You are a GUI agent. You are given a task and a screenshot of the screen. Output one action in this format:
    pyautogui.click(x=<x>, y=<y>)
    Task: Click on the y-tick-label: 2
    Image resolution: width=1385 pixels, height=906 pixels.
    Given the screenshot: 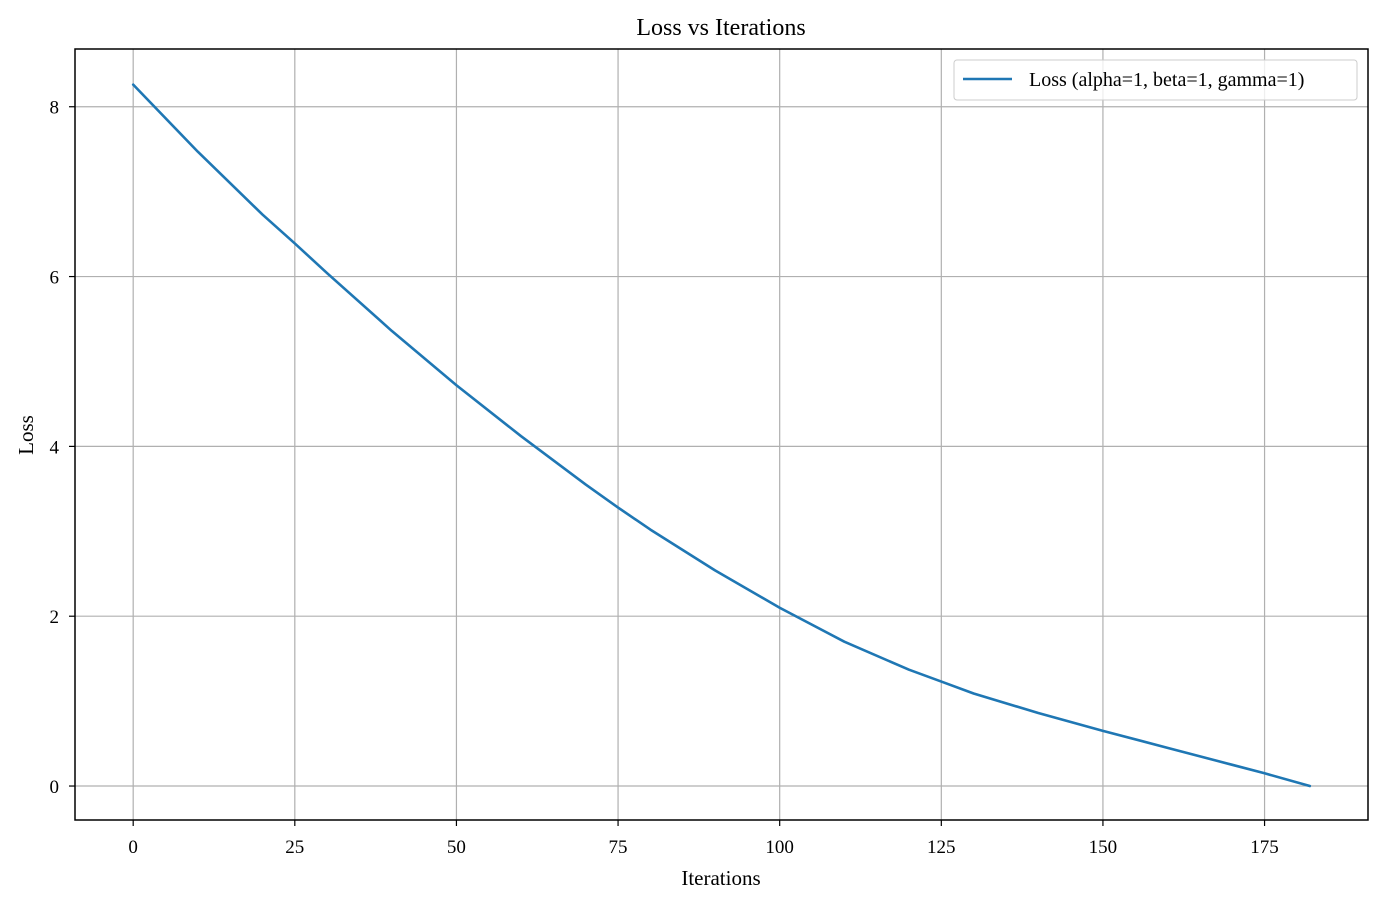 What is the action you would take?
    pyautogui.click(x=55, y=617)
    